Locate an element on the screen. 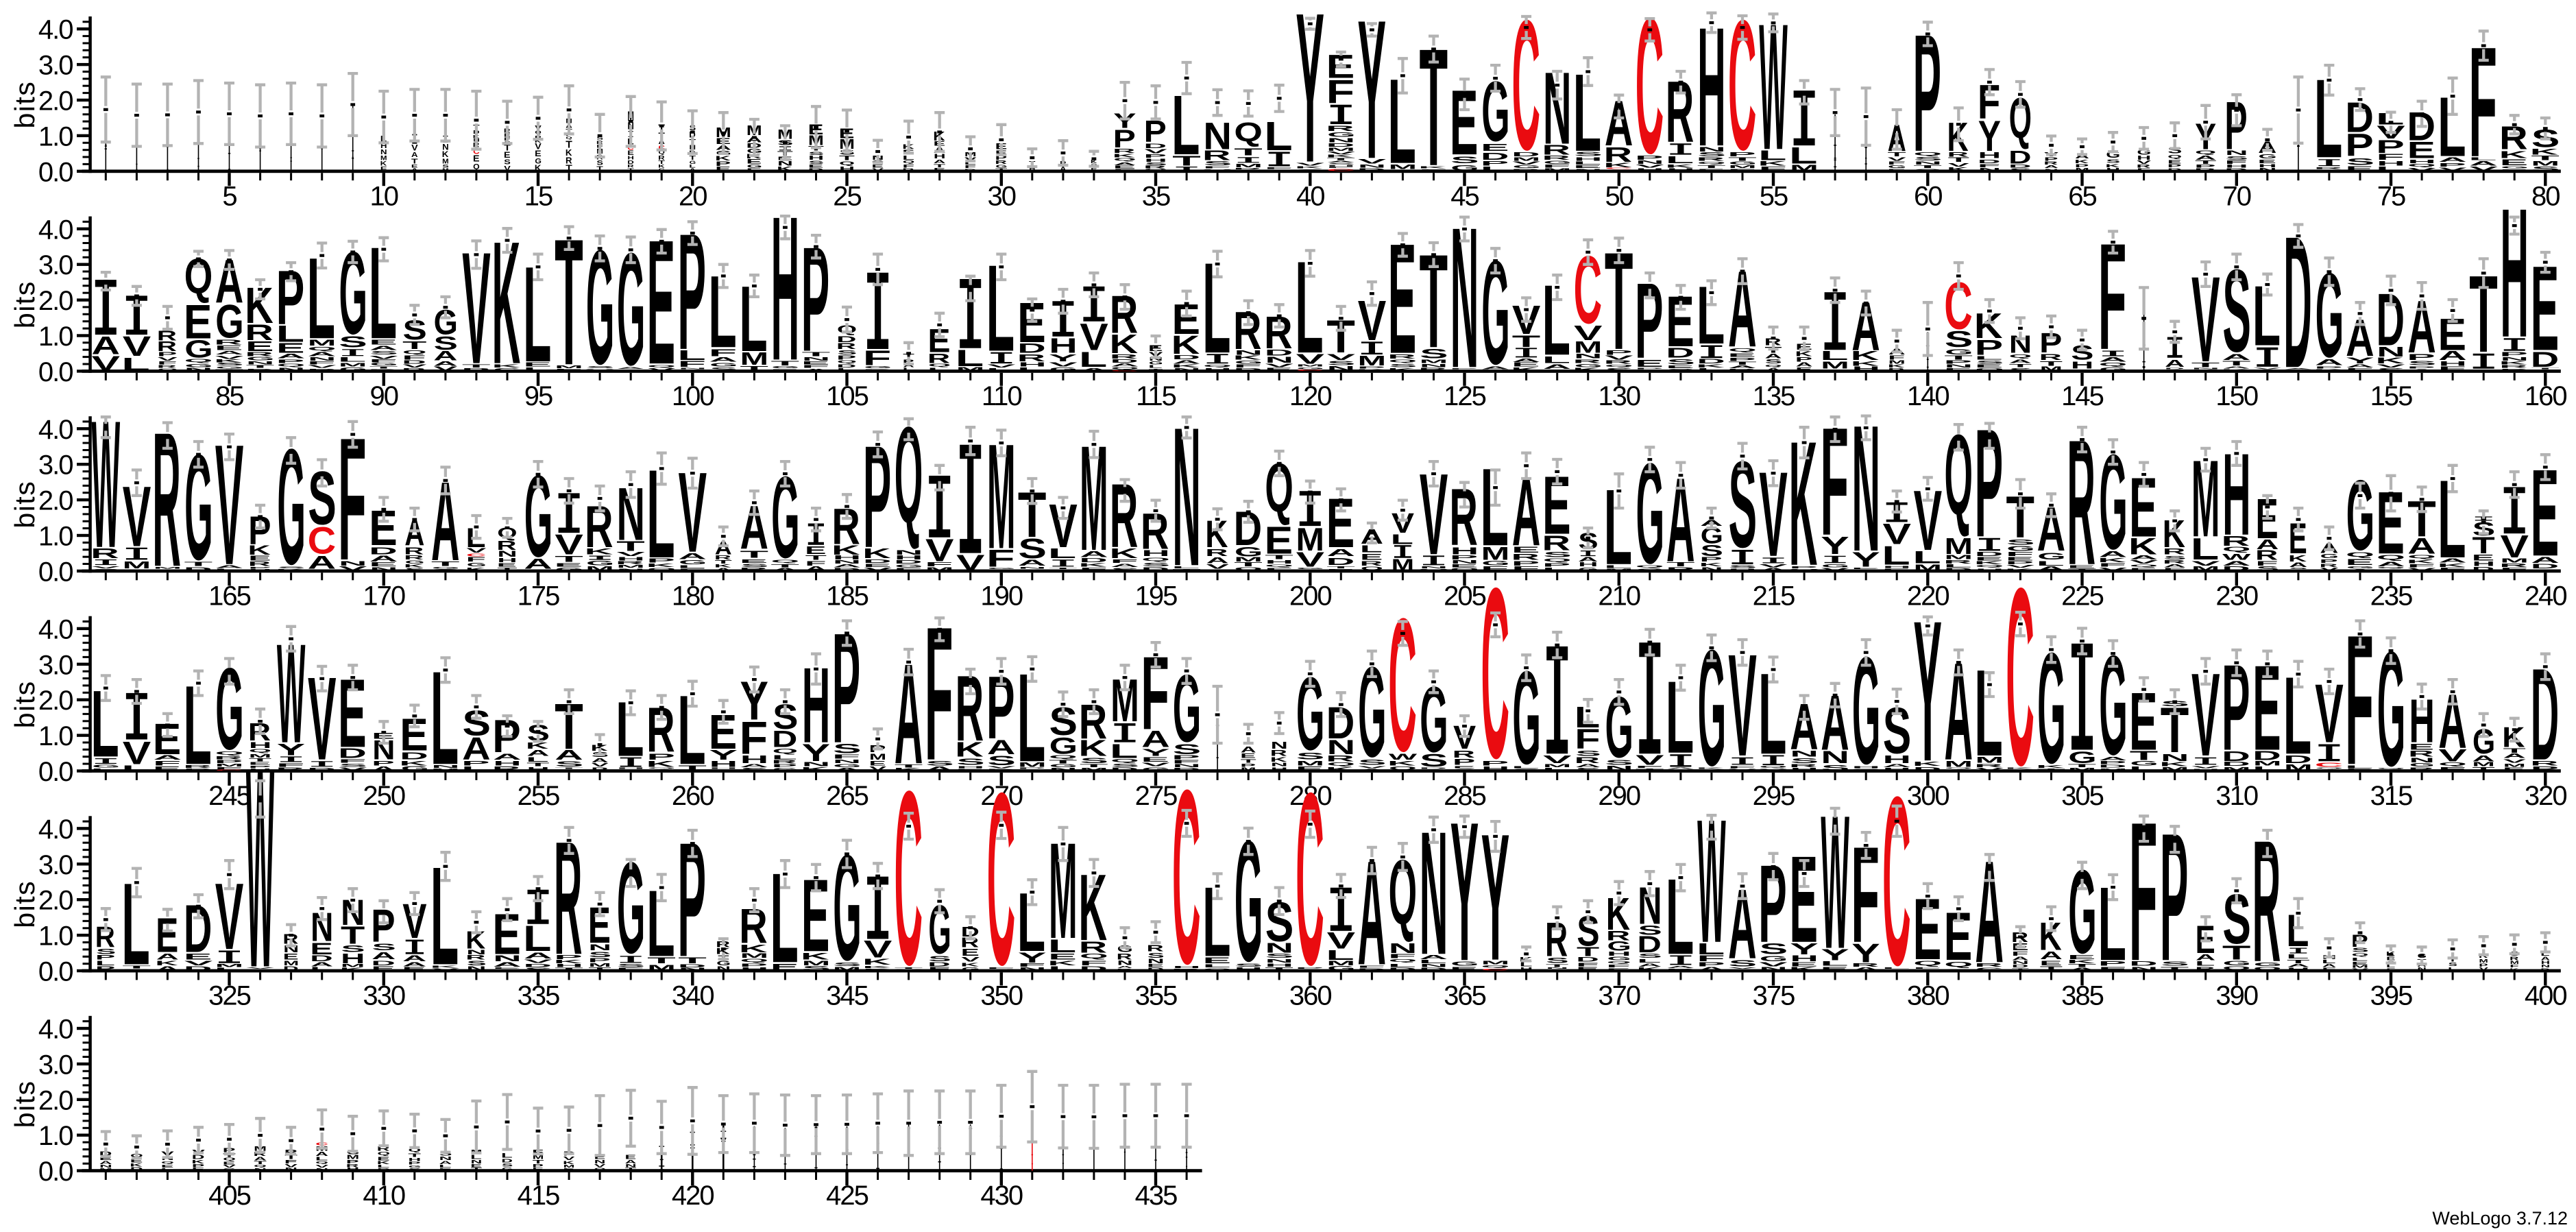 Image resolution: width=2576 pixels, height=1232 pixels. svg-text: 300 is located at coordinates (1928, 796).